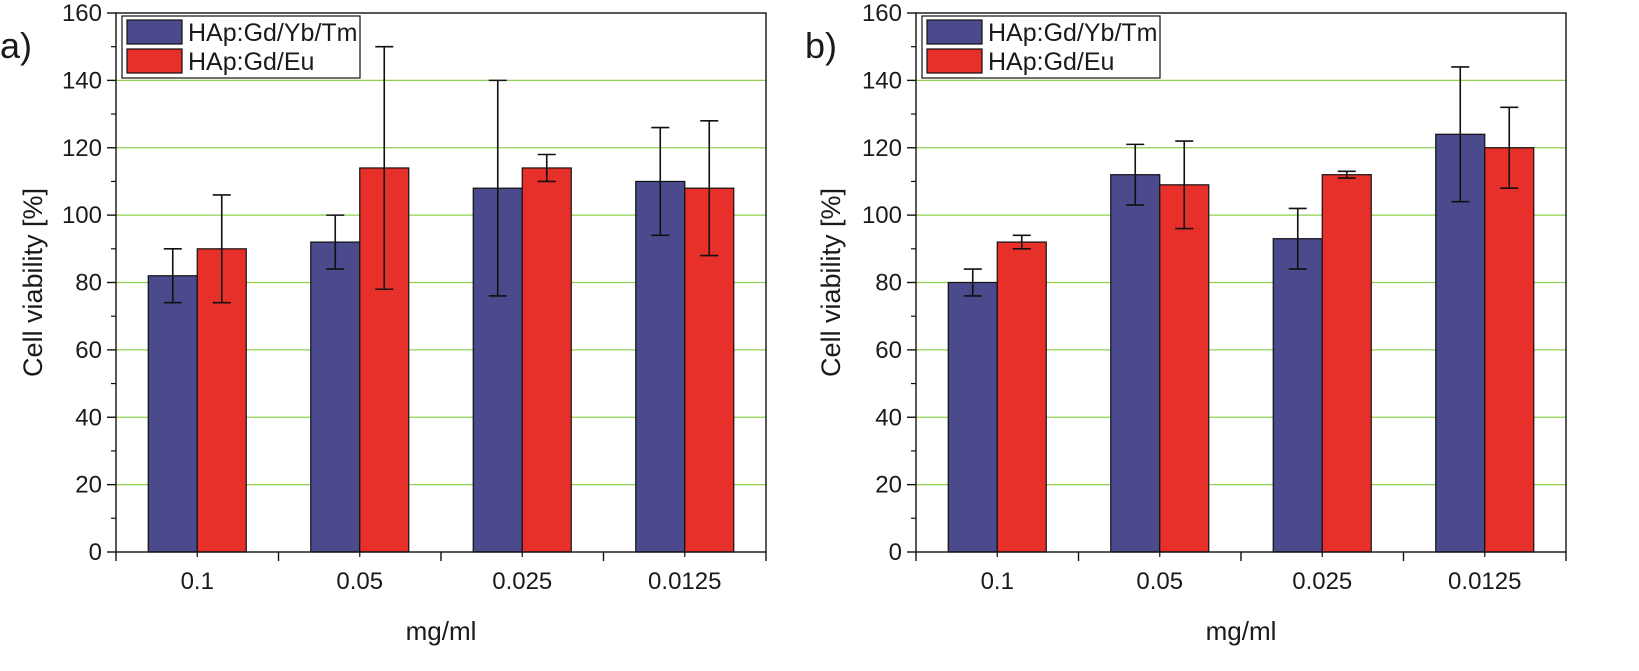 This screenshot has width=1639, height=671. Describe the element at coordinates (1184, 368) in the screenshot. I see `bar-hap-gd-eu-0.05` at that location.